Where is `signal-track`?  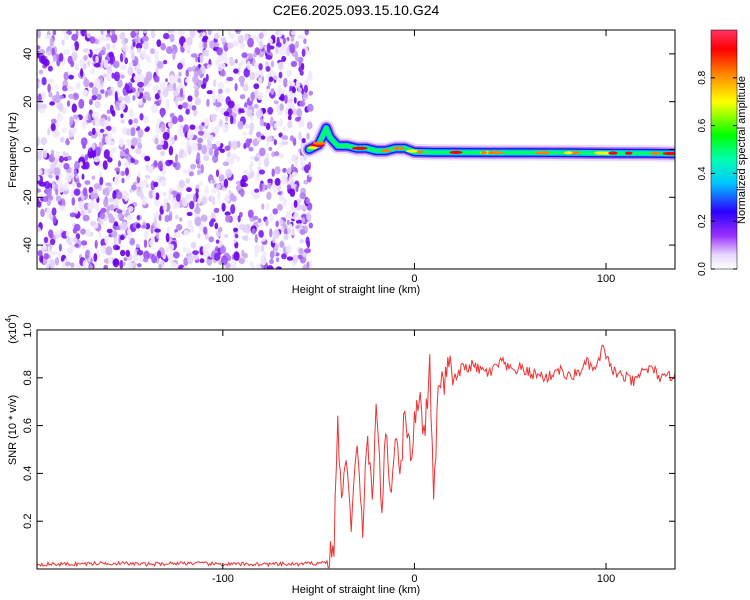
signal-track is located at coordinates (488, 141).